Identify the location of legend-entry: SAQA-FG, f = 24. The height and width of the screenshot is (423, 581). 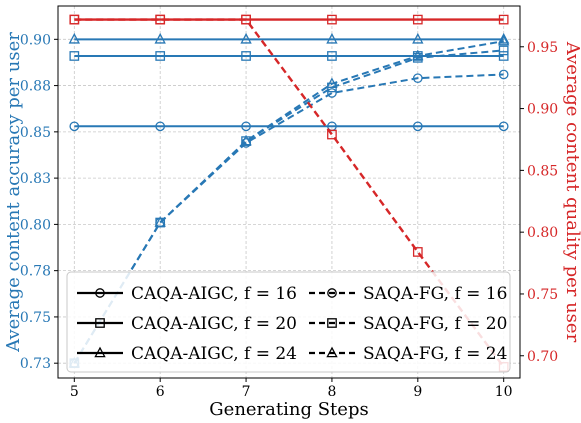
(408, 354).